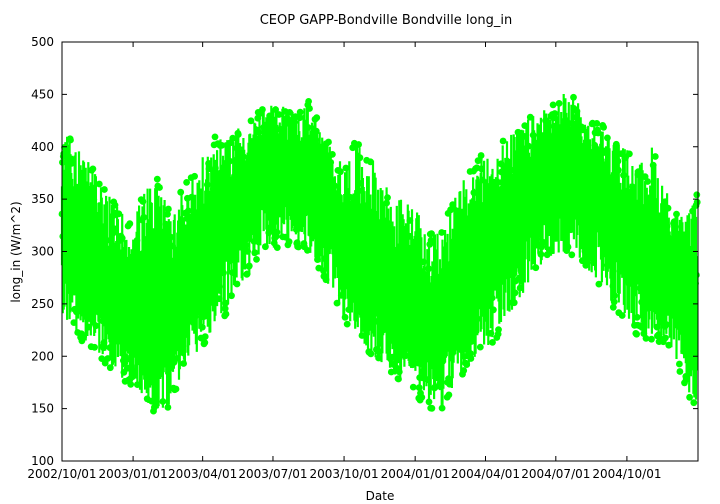  Describe the element at coordinates (42, 147) in the screenshot. I see `y-tick-label: 400` at that location.